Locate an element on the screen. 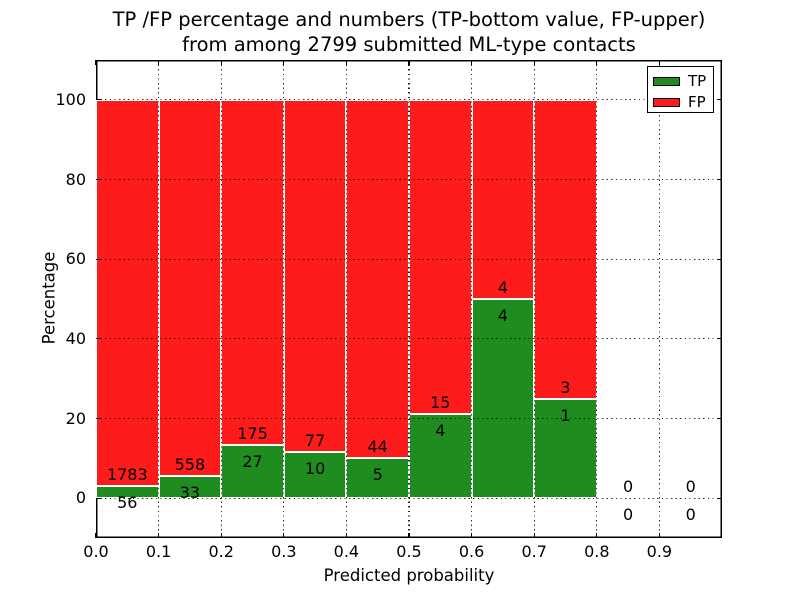 The width and height of the screenshot is (800, 600). x-tick-label: 0.1 is located at coordinates (158, 551).